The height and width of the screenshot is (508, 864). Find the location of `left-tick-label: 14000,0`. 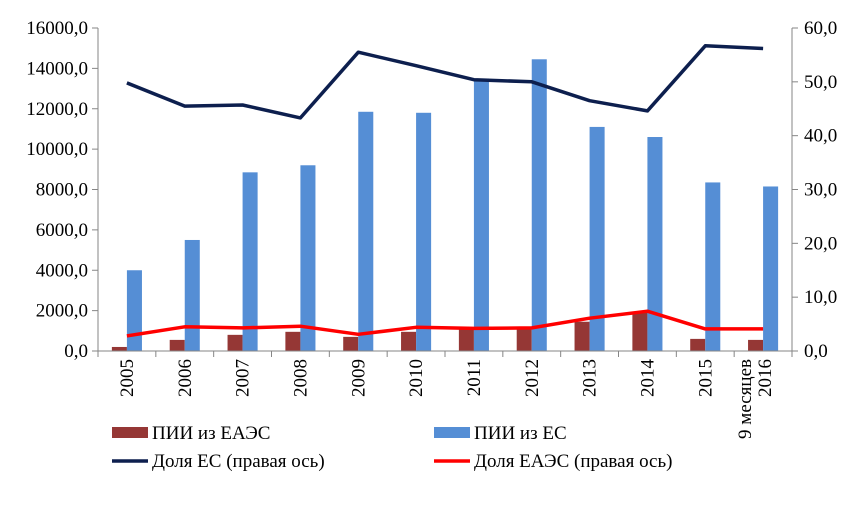

left-tick-label: 14000,0 is located at coordinates (57, 68).